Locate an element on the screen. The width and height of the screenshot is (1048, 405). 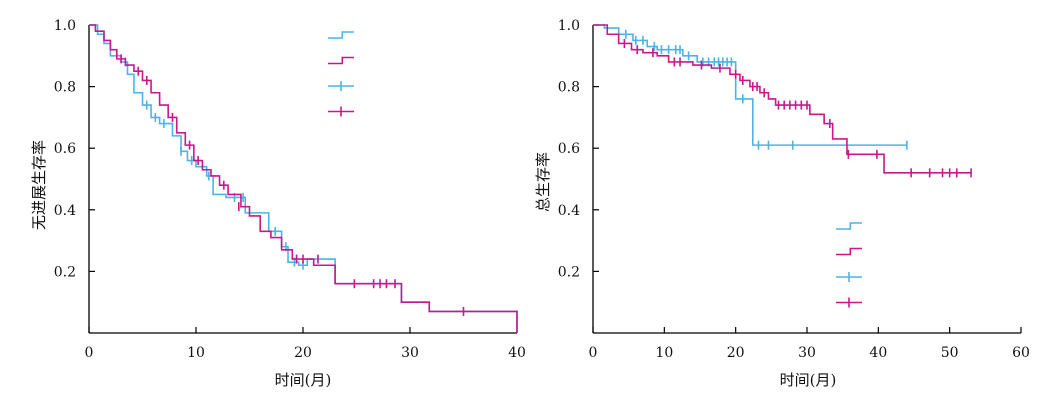
os-x-tick-label: 10 is located at coordinates (664, 353).